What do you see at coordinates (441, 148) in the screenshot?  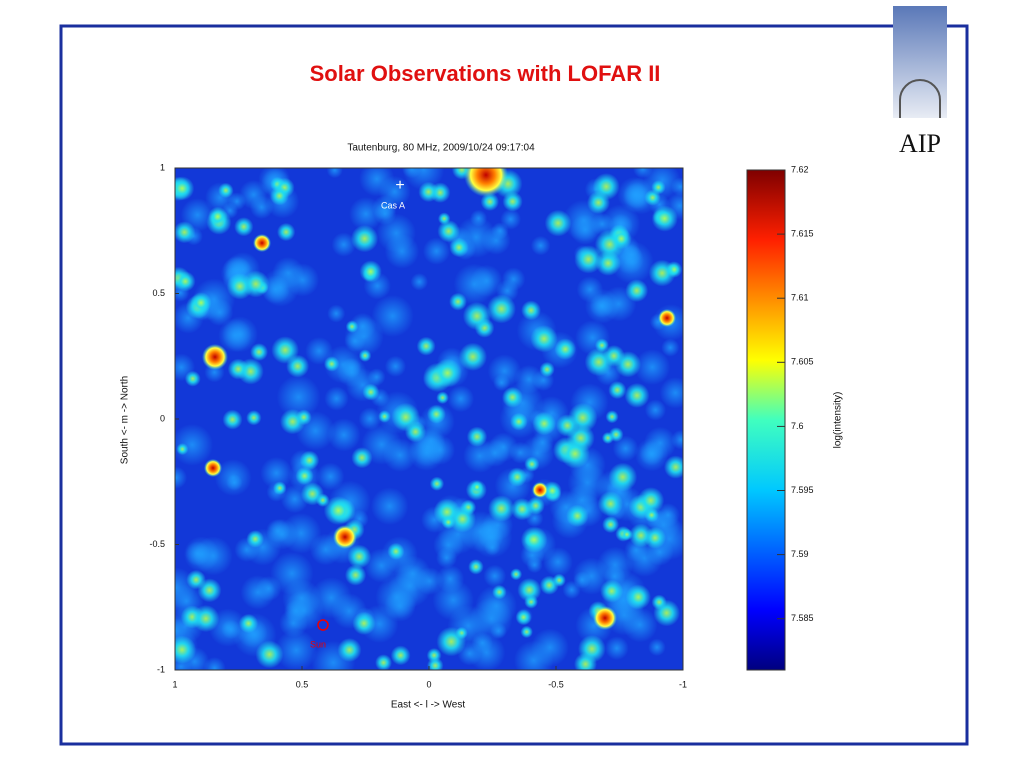 I see `chart-title: Tautenburg, 80 MHz, 2009/10/24 09:17:04` at bounding box center [441, 148].